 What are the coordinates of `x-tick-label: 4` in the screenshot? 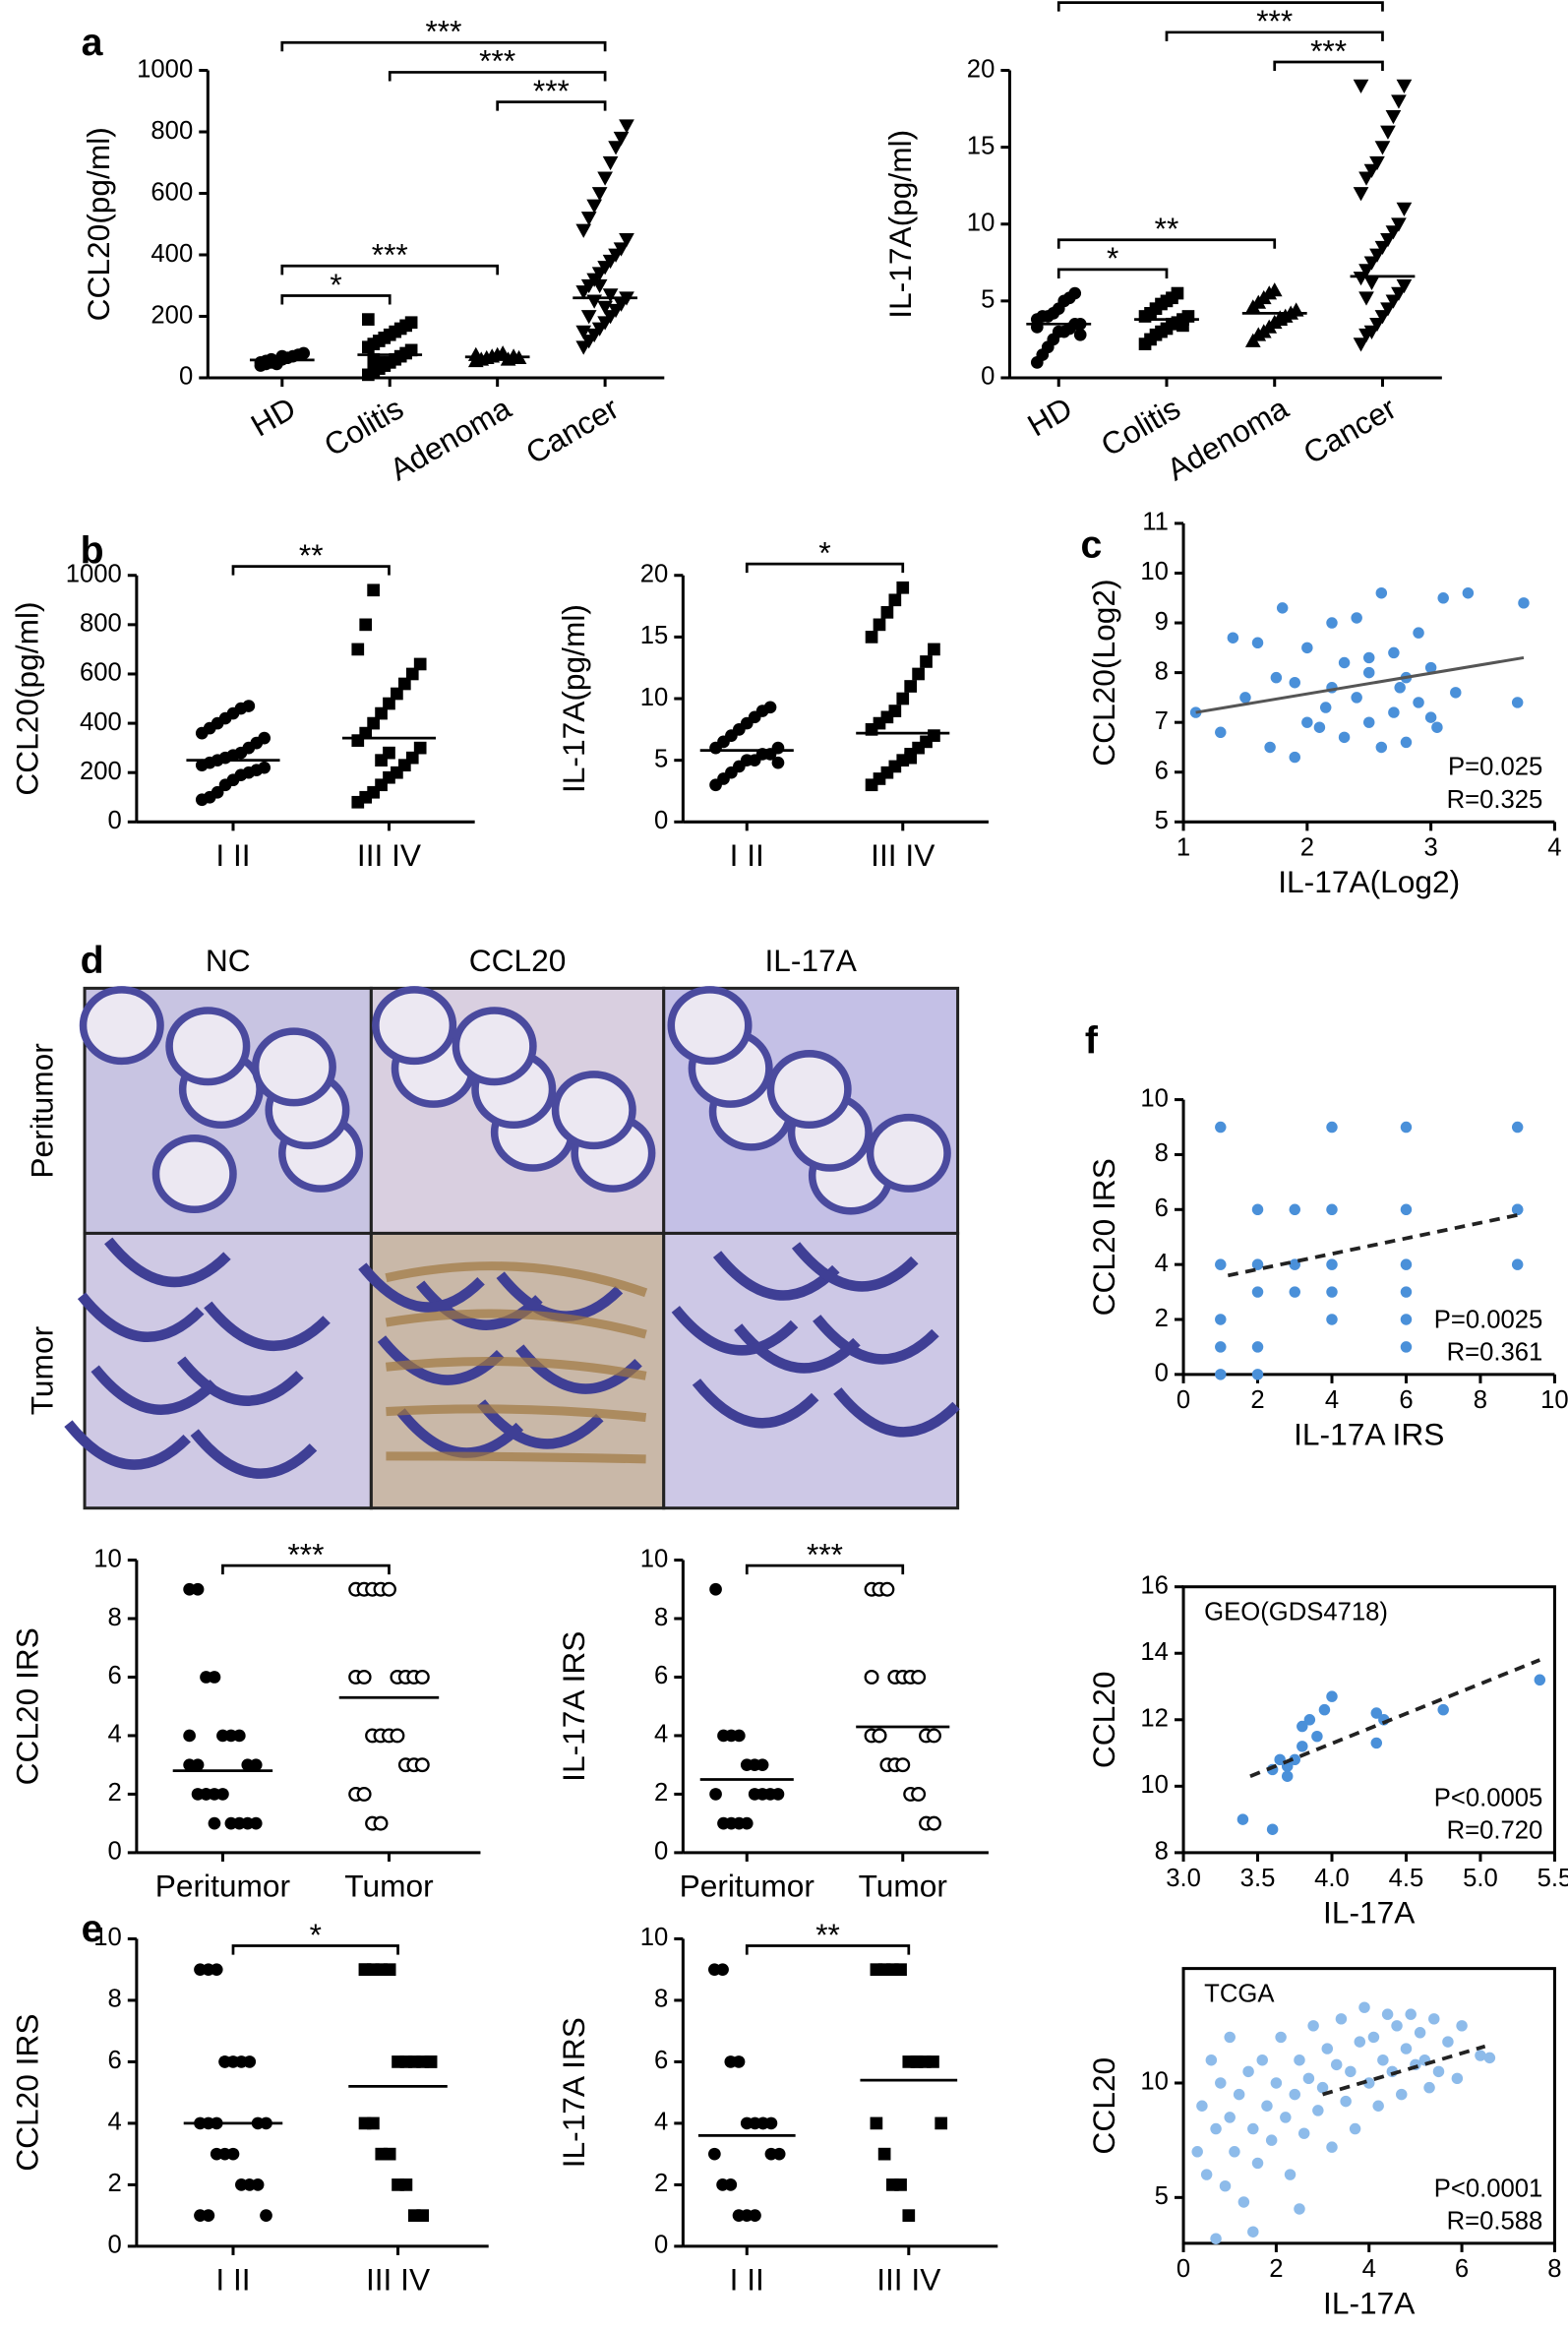 It's located at (1332, 1400).